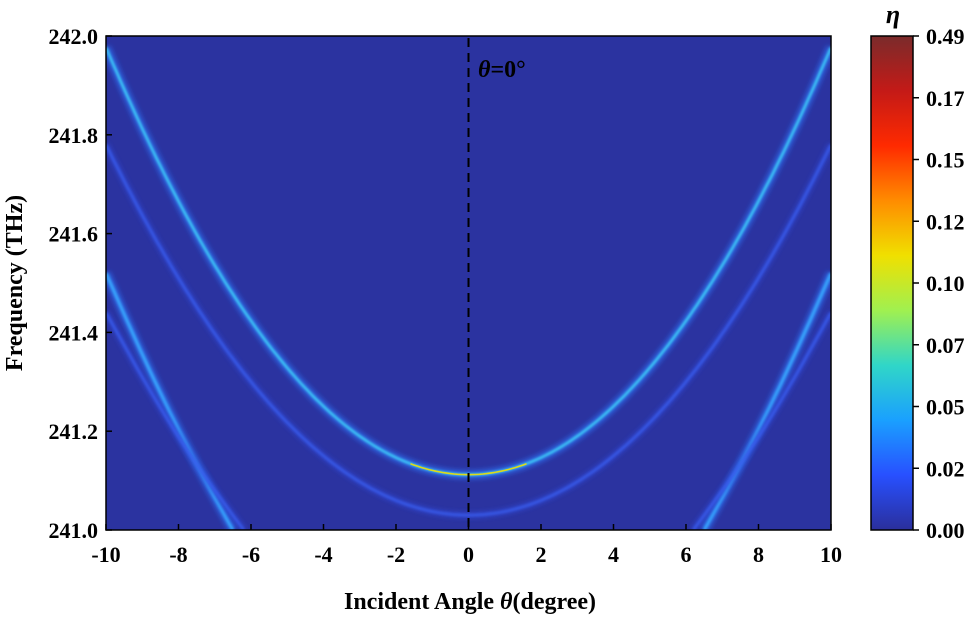  I want to click on x-tick-label: -2, so click(396, 554).